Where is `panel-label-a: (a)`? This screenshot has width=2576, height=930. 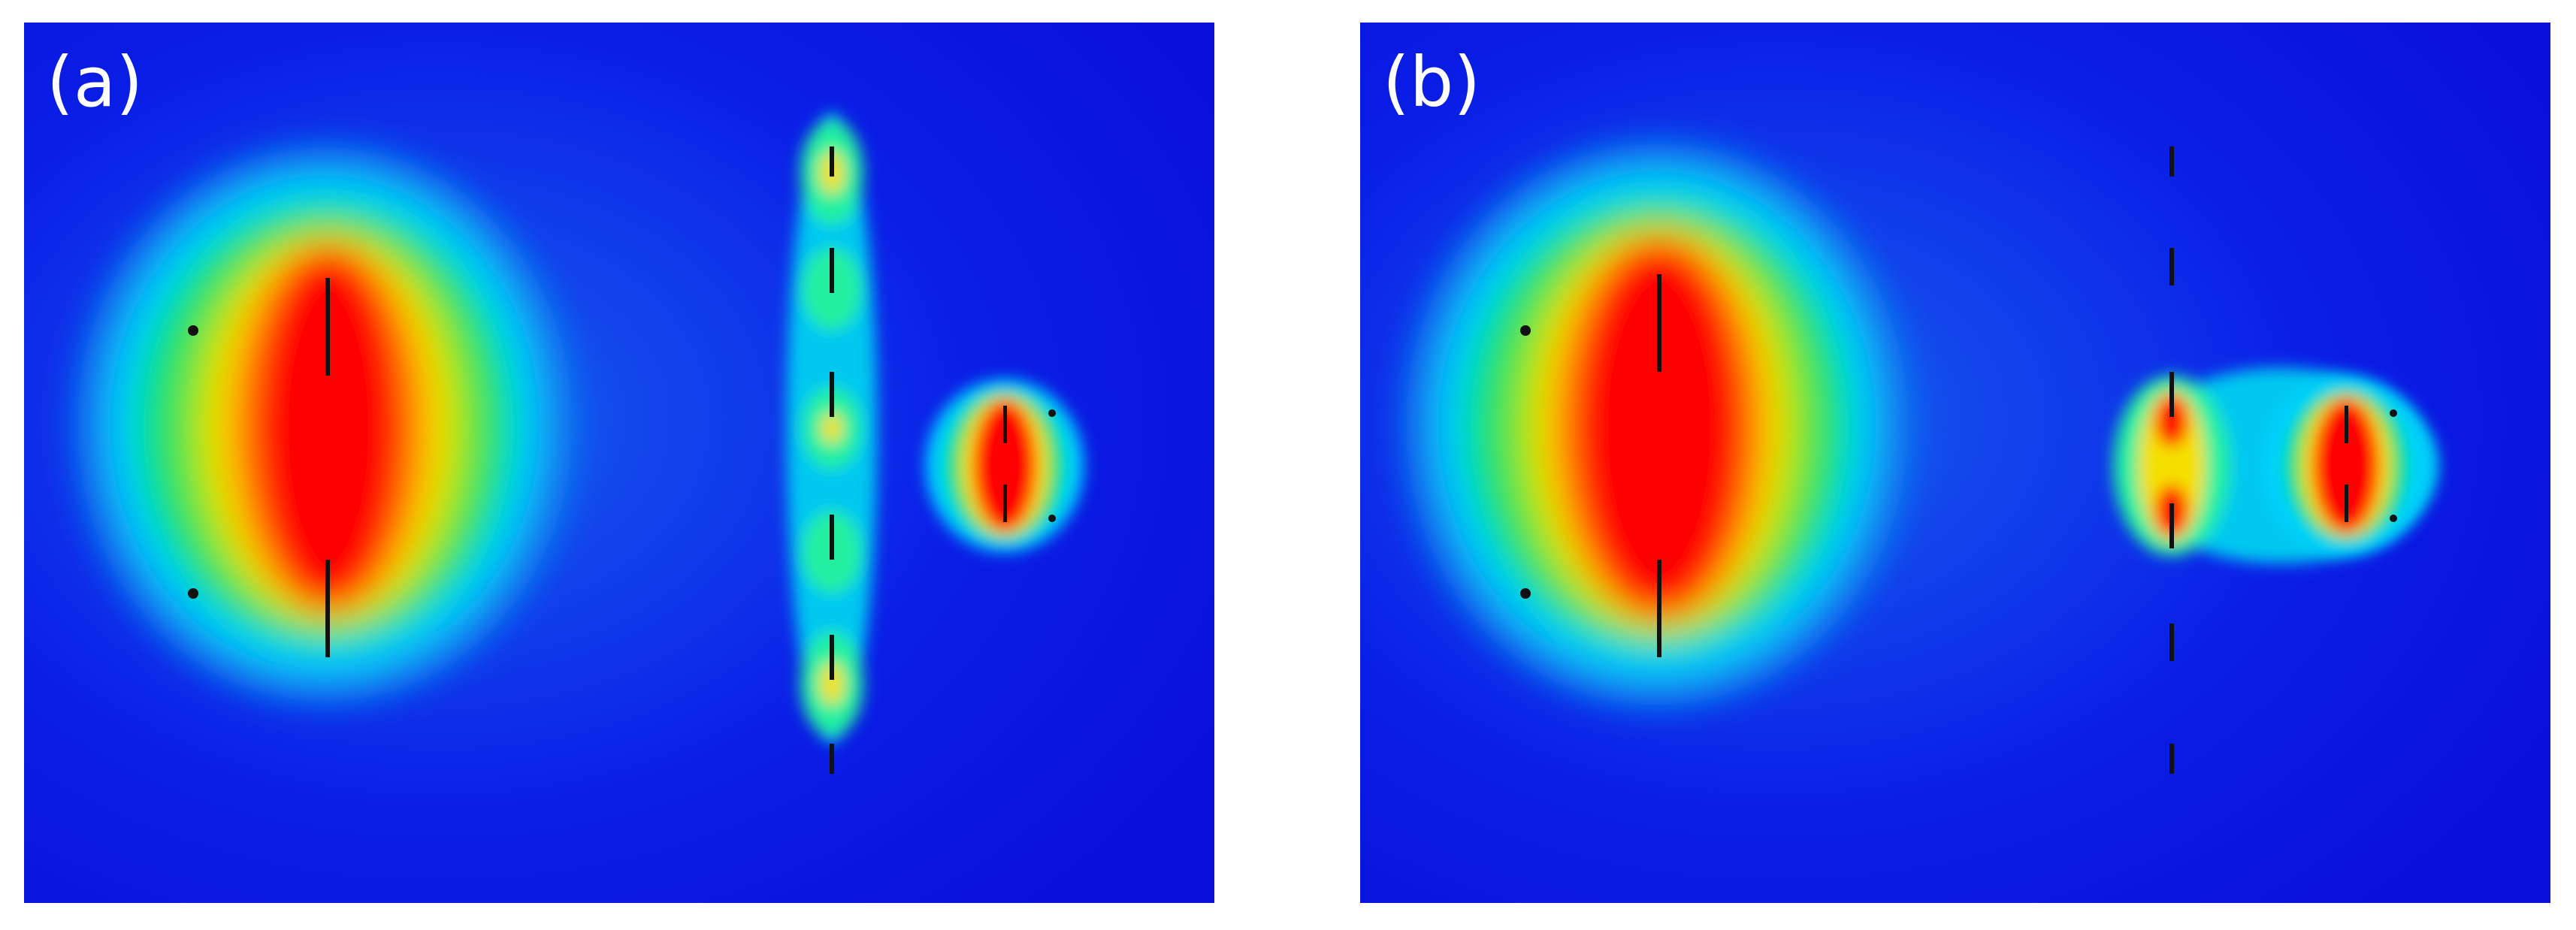
panel-label-a: (a) is located at coordinates (95, 82).